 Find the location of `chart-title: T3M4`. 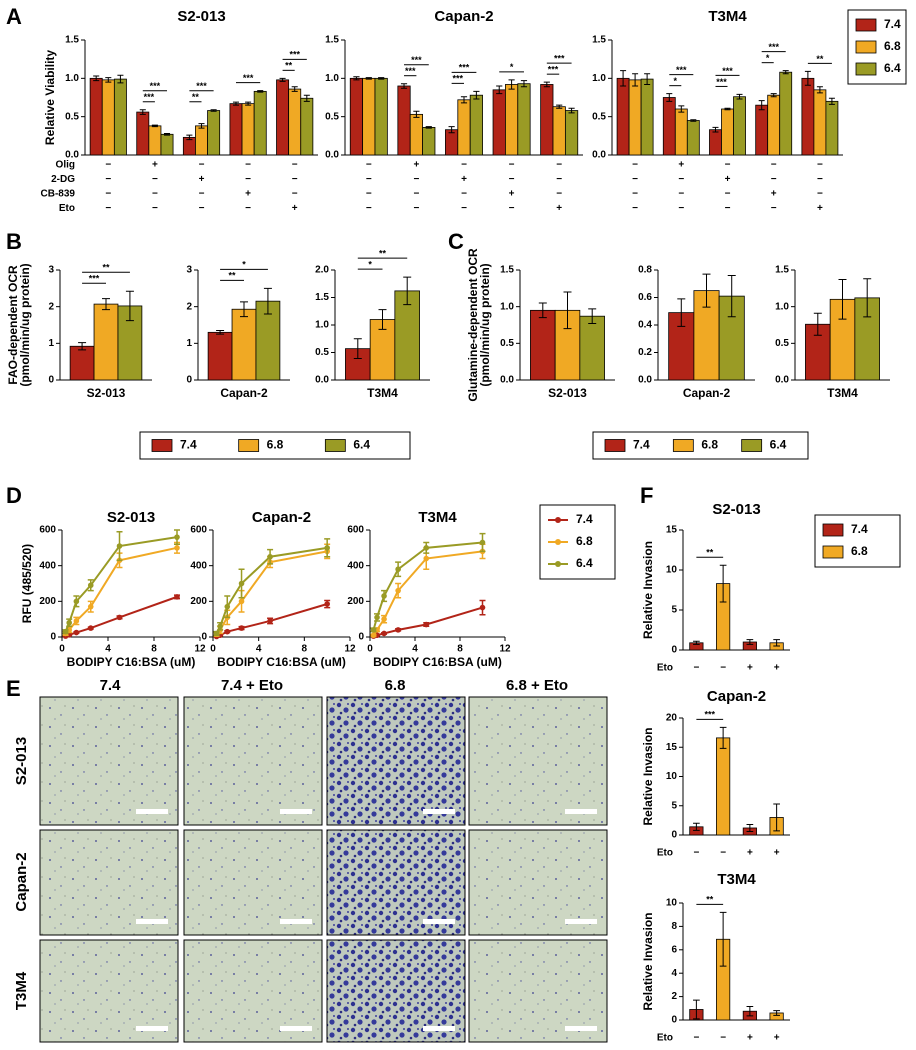

chart-title: T3M4 is located at coordinates (437, 517).